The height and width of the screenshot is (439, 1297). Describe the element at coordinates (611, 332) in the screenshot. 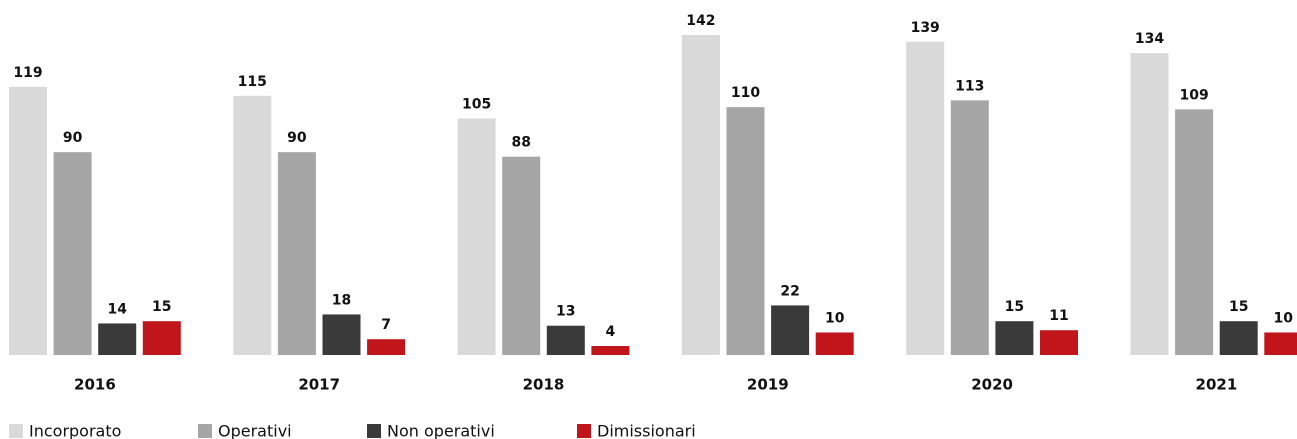

I see `data-label: 4` at that location.